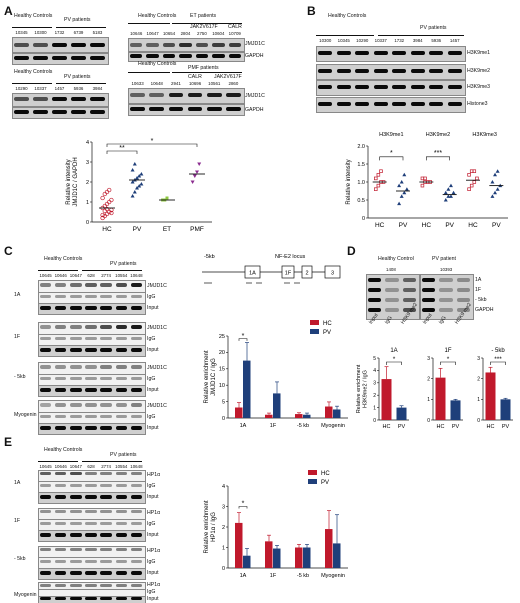 The width and height of the screenshot is (520, 603). What do you see at coordinates (380, 40) in the screenshot?
I see `lane-number: 10337` at bounding box center [380, 40].